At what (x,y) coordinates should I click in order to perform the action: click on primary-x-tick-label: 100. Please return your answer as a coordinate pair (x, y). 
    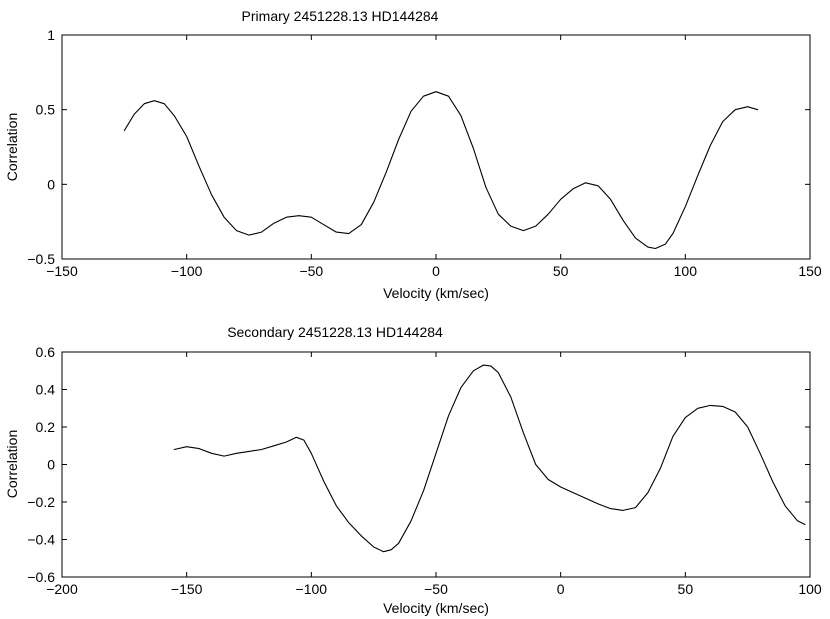
    Looking at the image, I should click on (686, 271).